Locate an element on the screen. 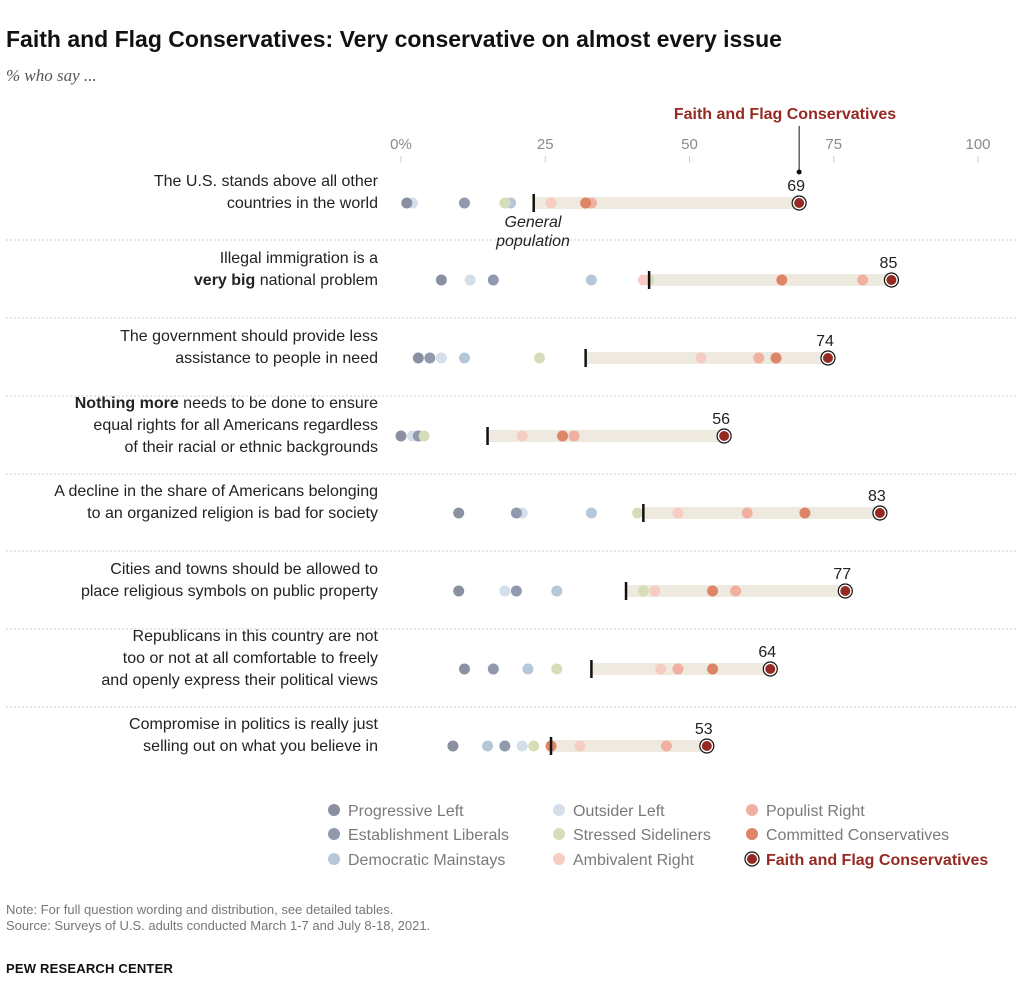  highlight-pointer-dot is located at coordinates (799, 172).